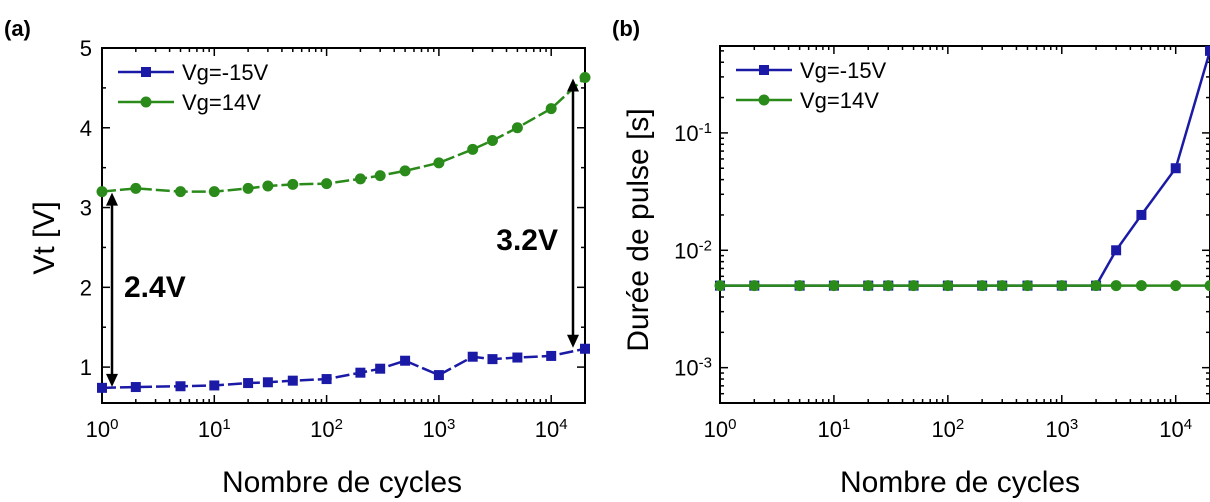  I want to click on panel-a-y-tick-label: 5, so click(86, 48).